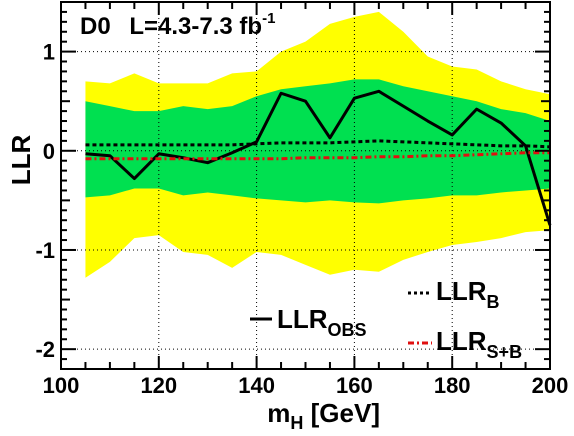 The width and height of the screenshot is (574, 436). What do you see at coordinates (158, 385) in the screenshot?
I see `x-tick-label: 120` at bounding box center [158, 385].